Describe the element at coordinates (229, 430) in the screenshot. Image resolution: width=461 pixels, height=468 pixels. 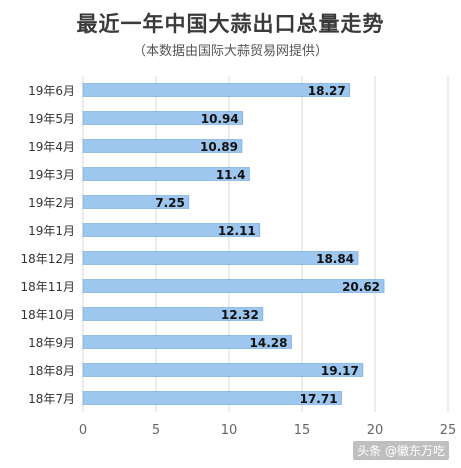
I see `x-tick-label: 10` at that location.